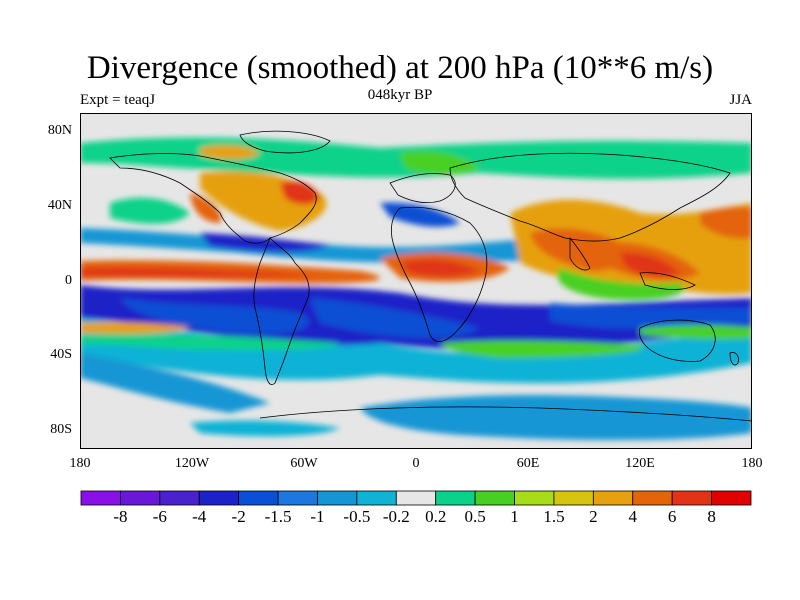 This screenshot has height=600, width=800. What do you see at coordinates (740, 100) in the screenshot?
I see `season-label: JJA` at bounding box center [740, 100].